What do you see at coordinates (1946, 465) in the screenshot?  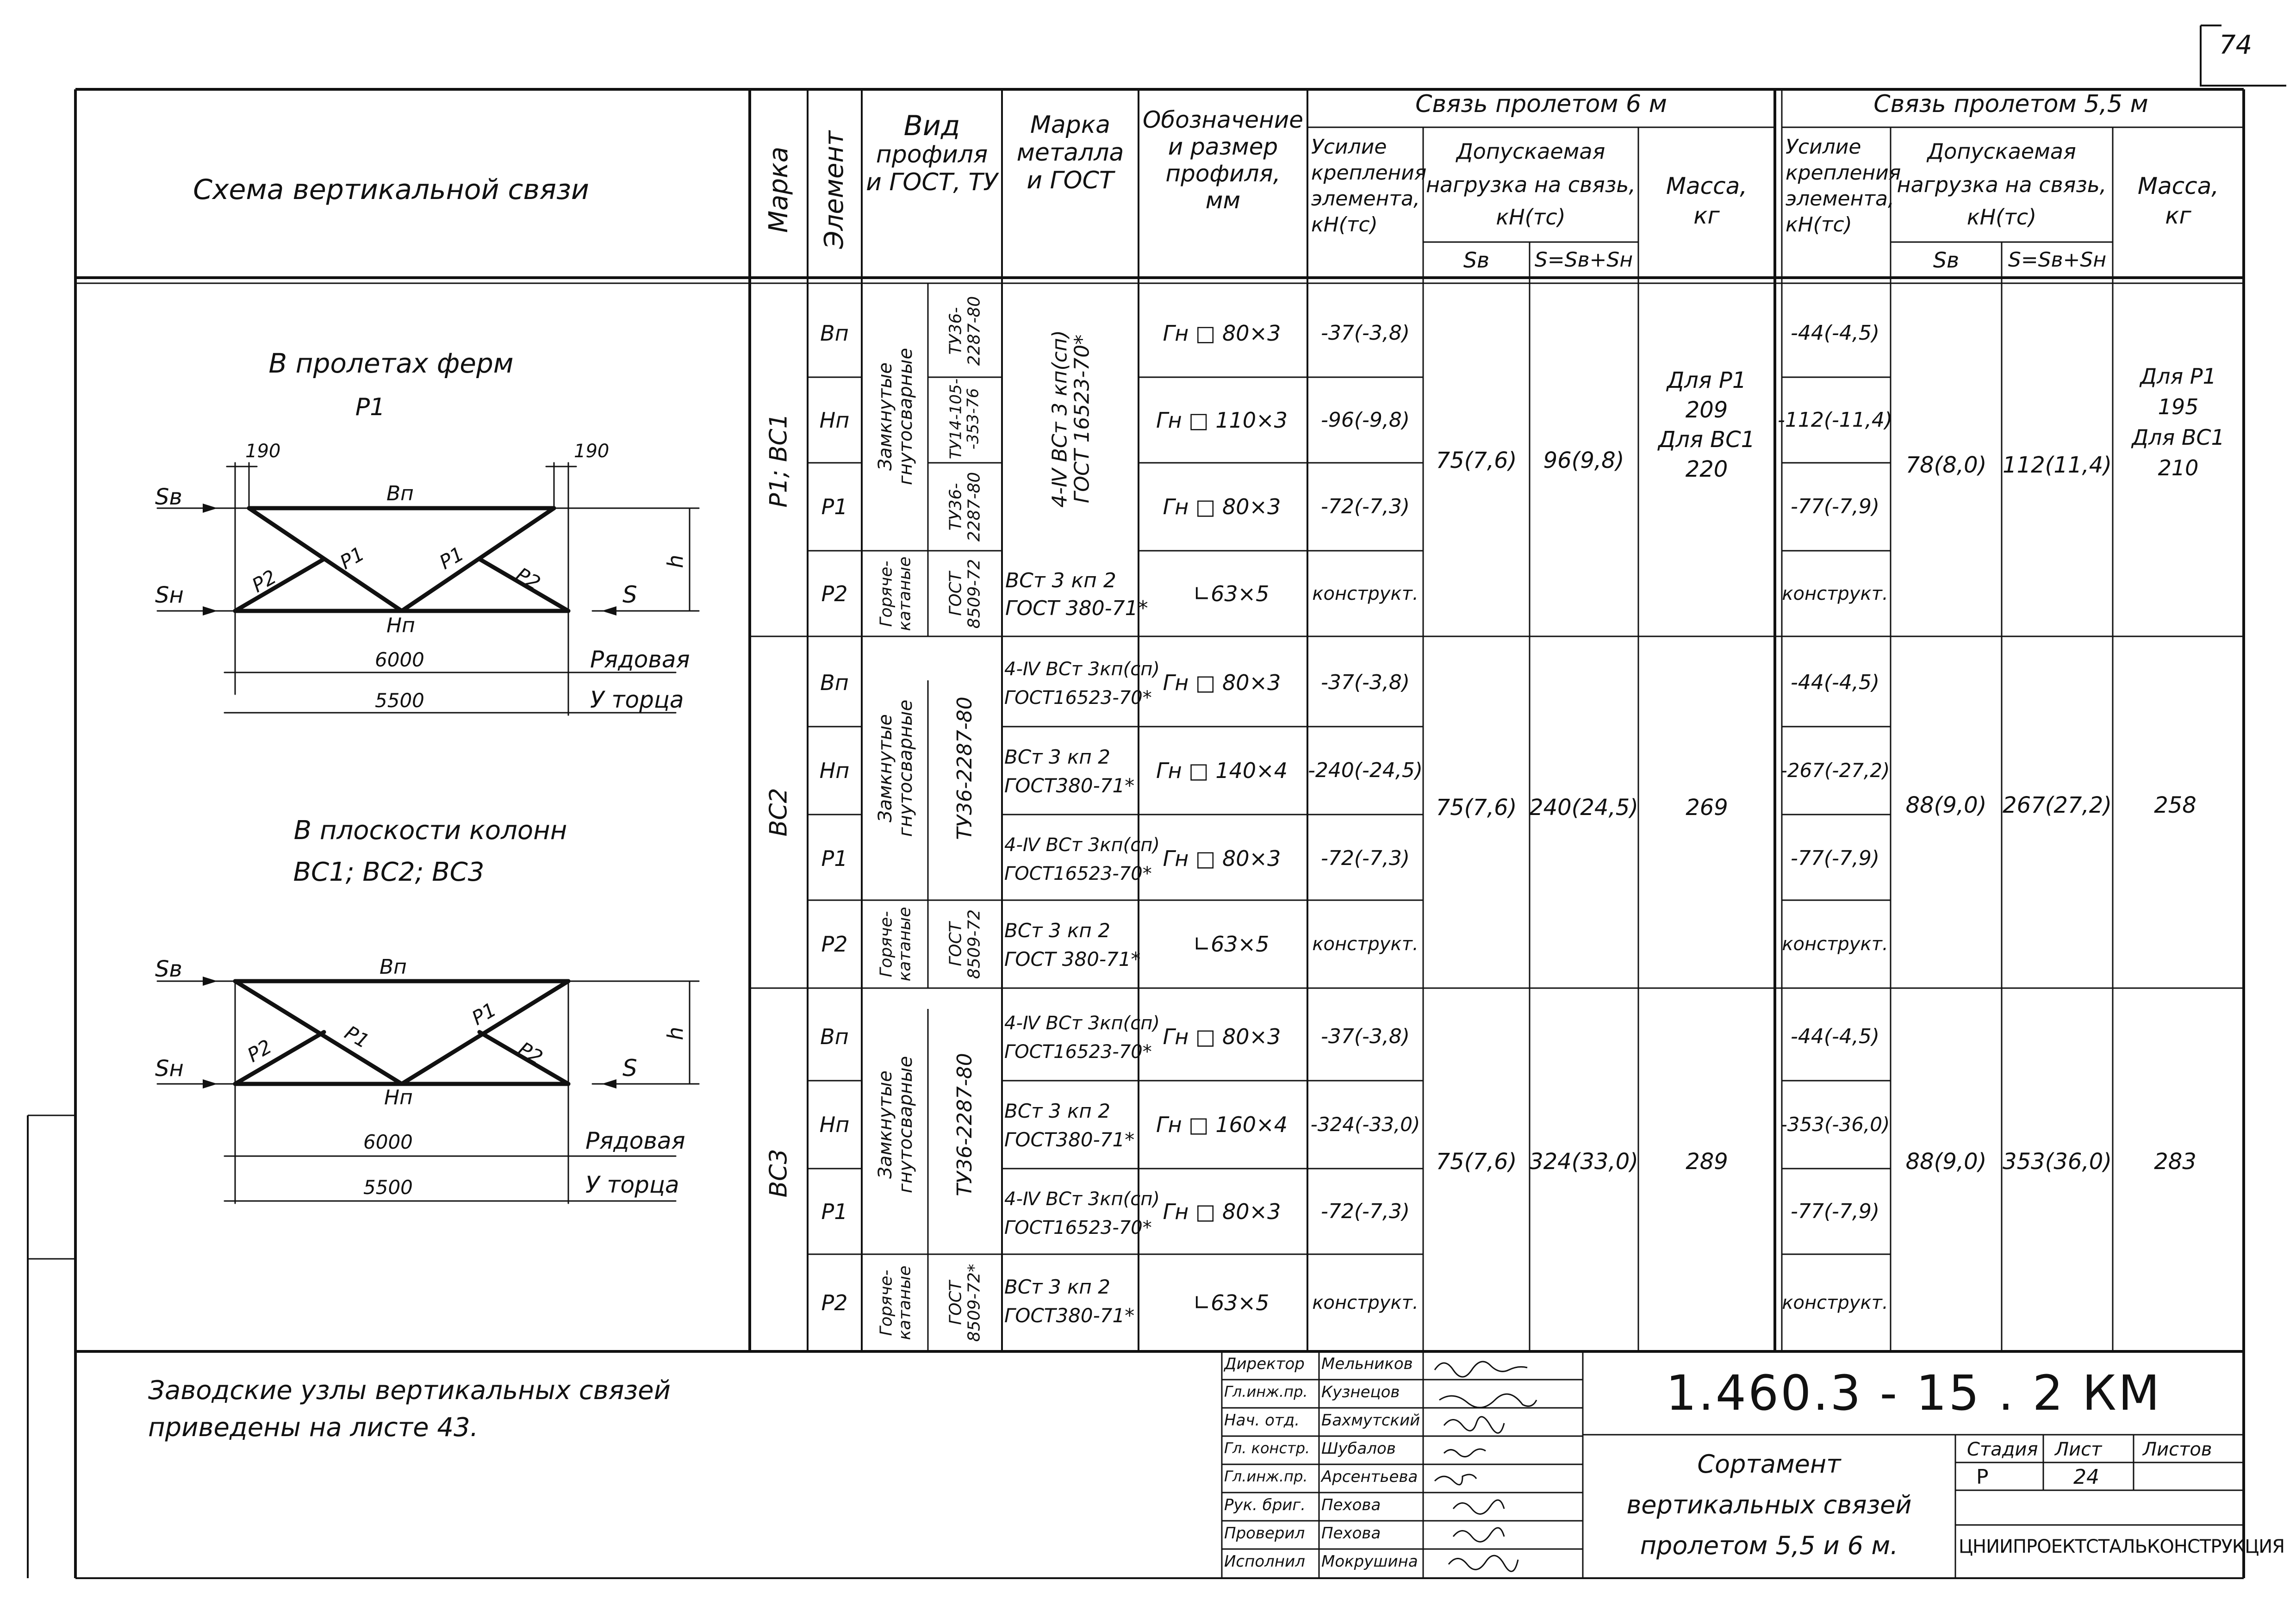 I see `group1-sb55: 78(8,0)` at bounding box center [1946, 465].